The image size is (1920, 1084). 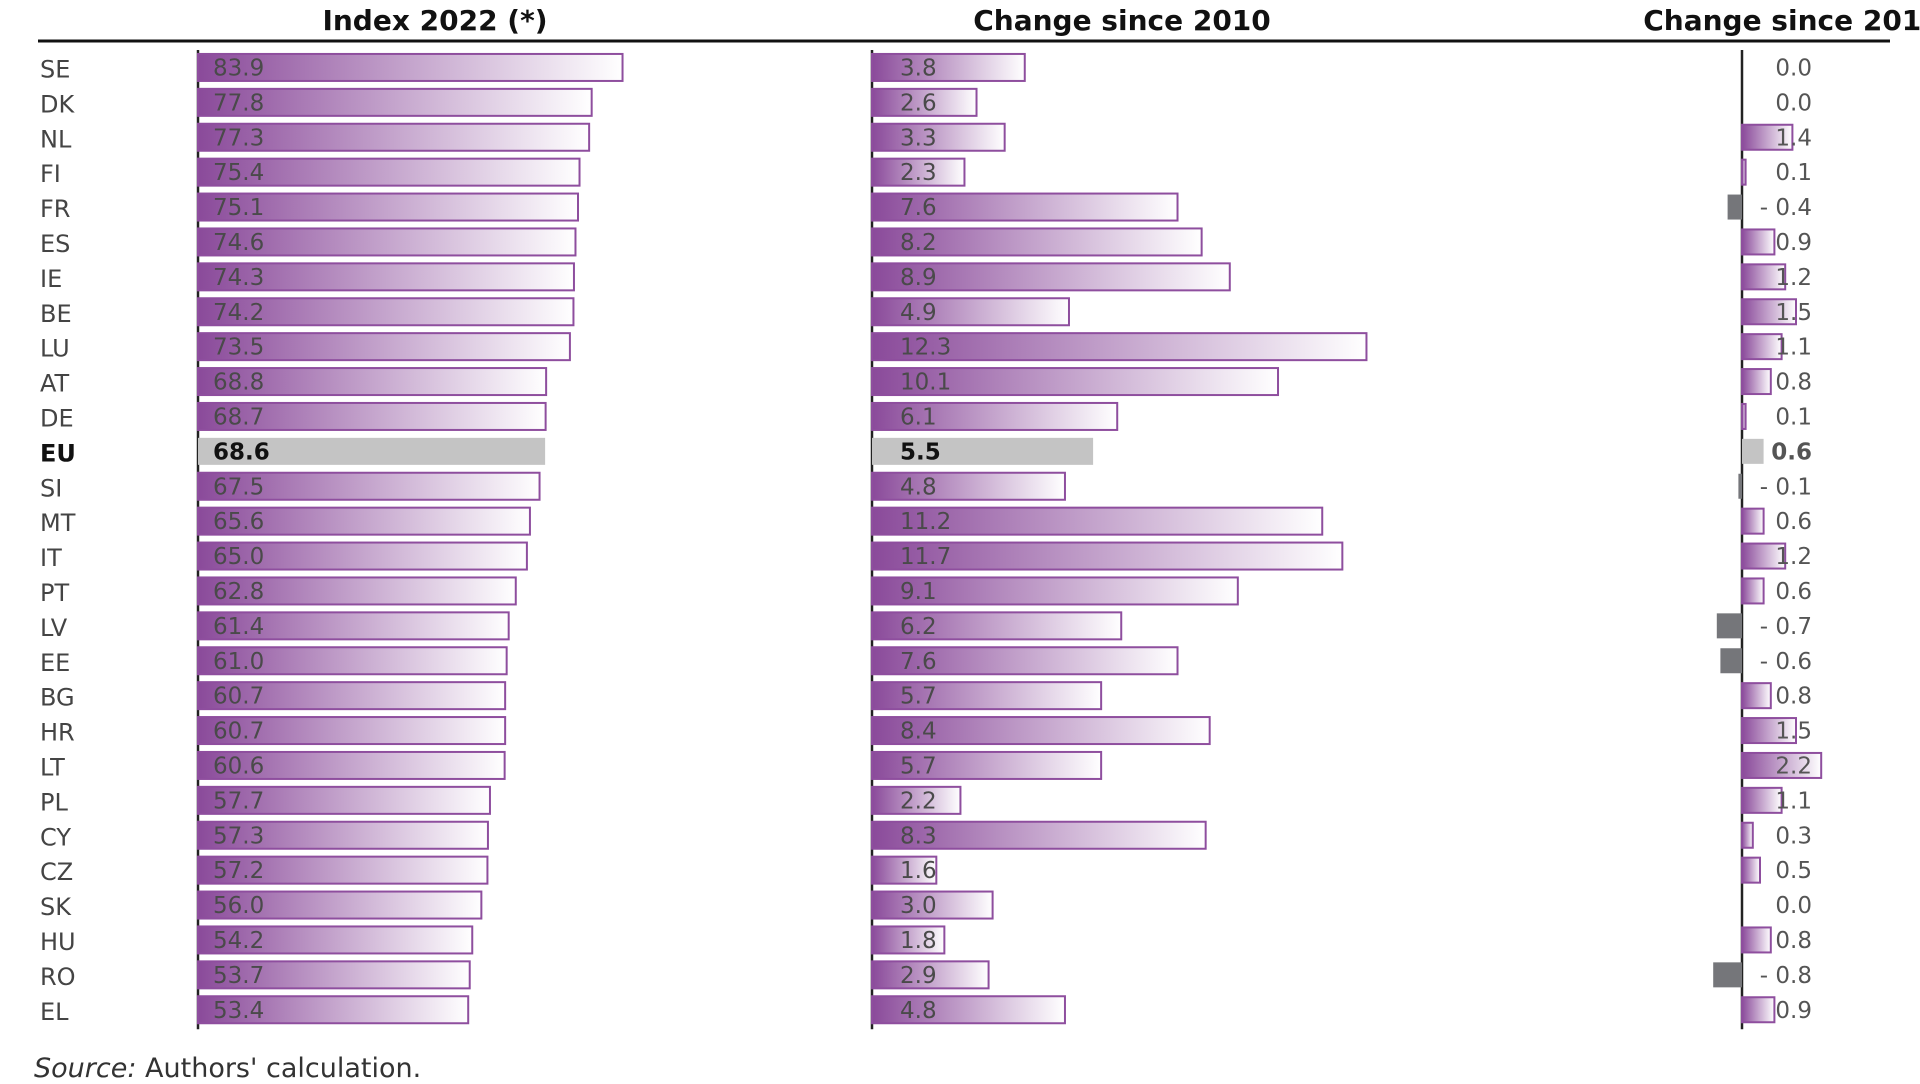 I want to click on value-label-index-2022: 83.9, so click(x=238, y=68).